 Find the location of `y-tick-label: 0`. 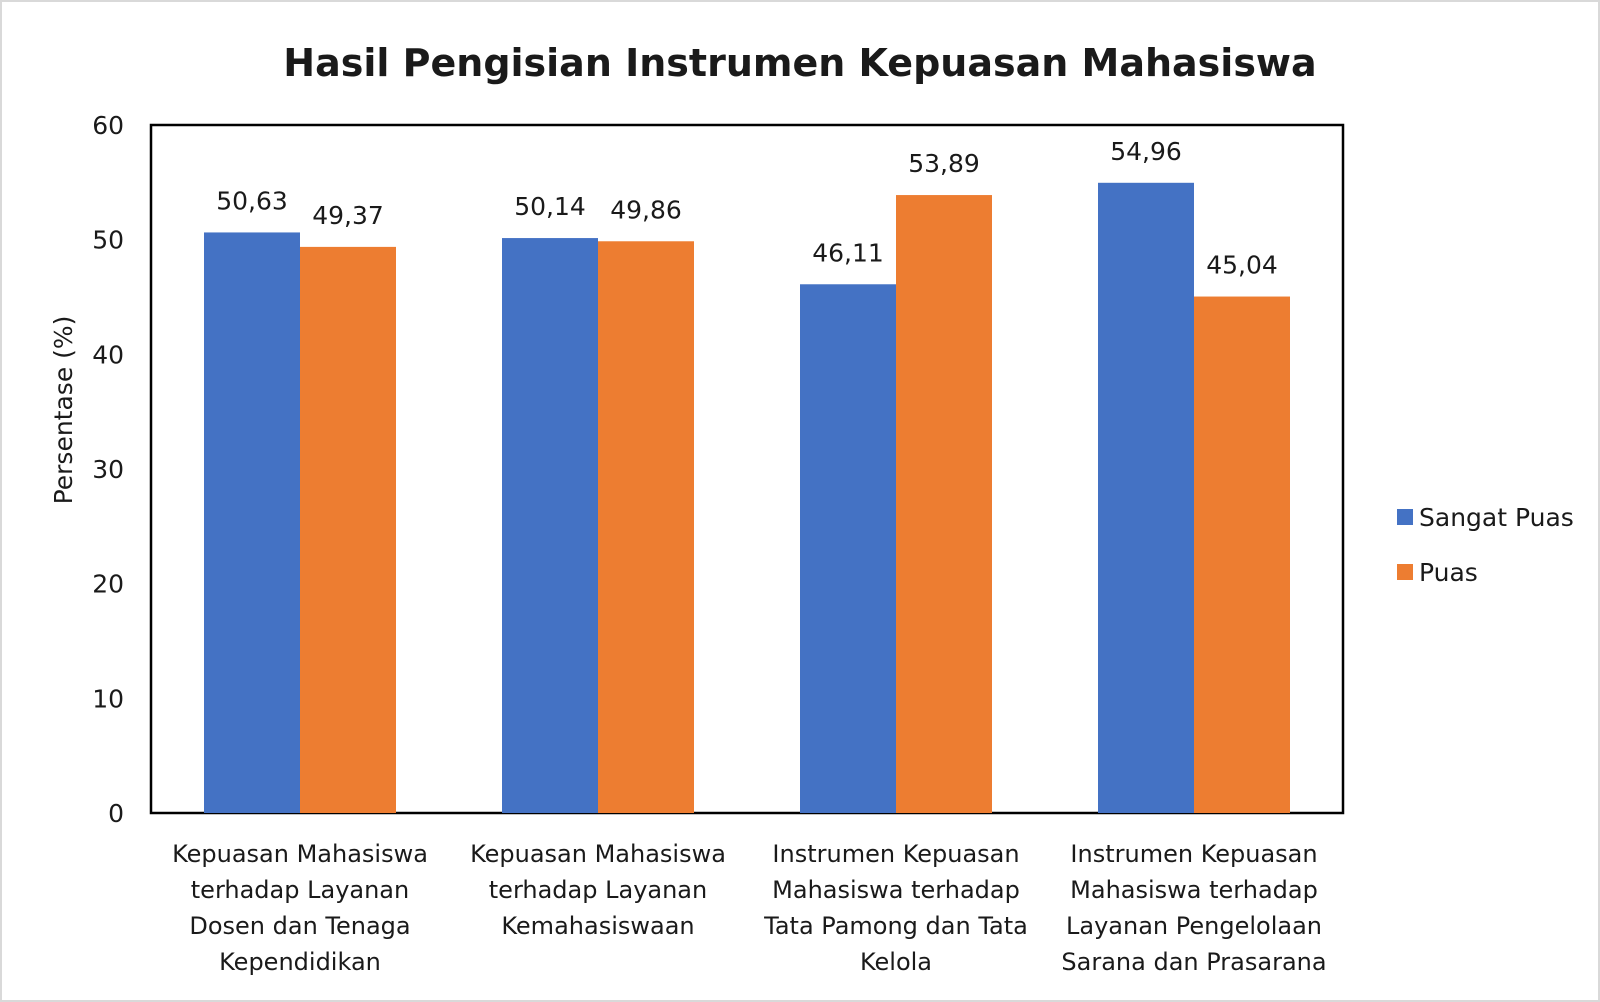

y-tick-label: 0 is located at coordinates (116, 813).